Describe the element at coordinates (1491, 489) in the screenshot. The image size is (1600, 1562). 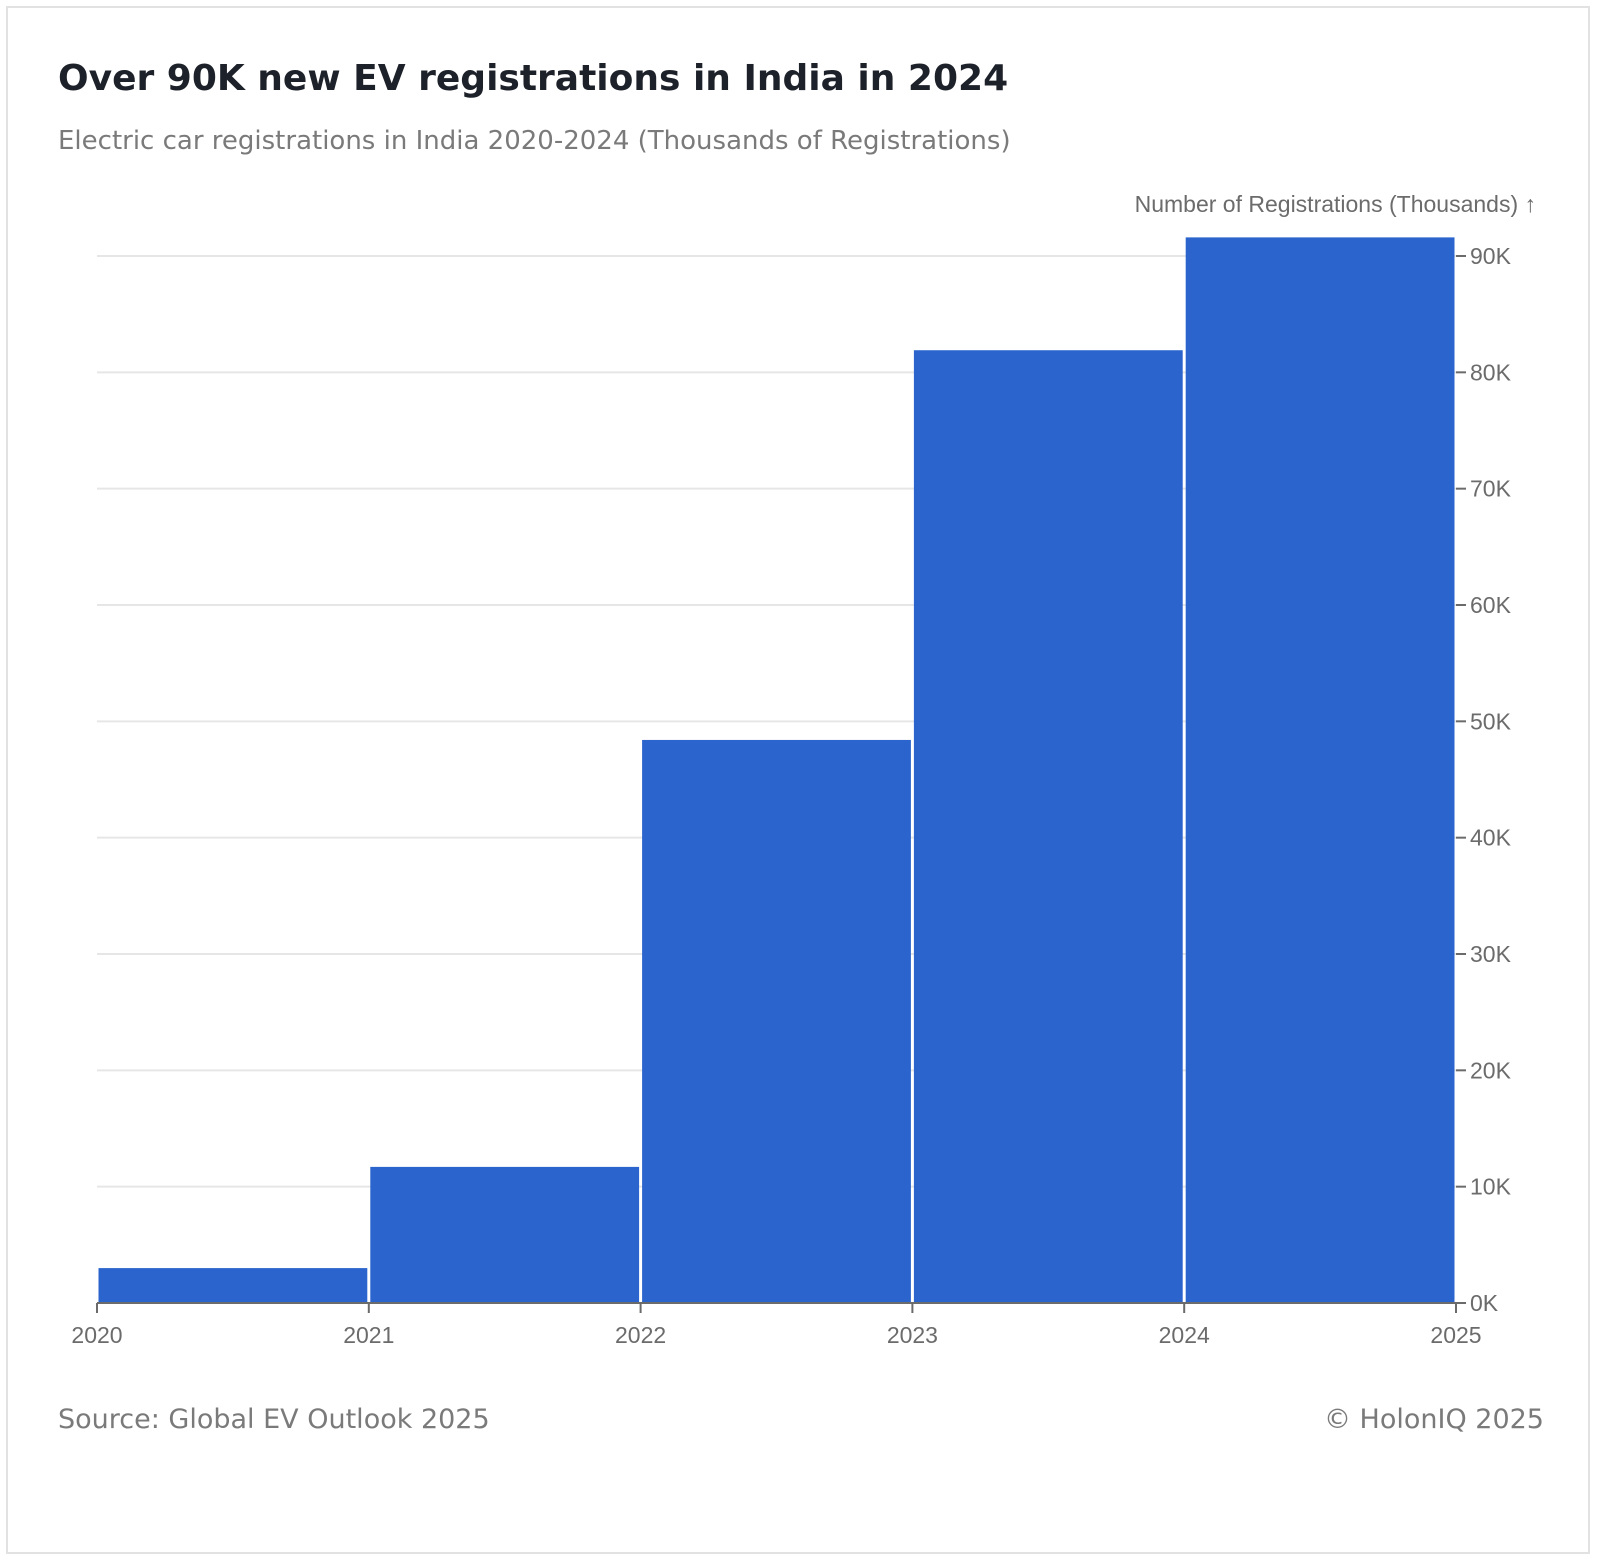
I see `y-tick-label: 70K` at that location.